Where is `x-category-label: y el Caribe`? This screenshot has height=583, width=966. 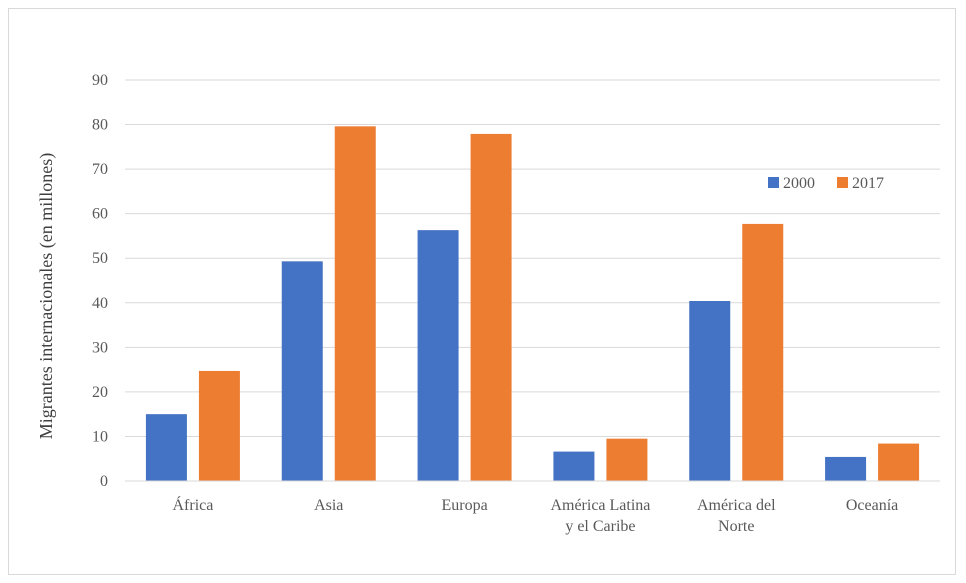 x-category-label: y el Caribe is located at coordinates (600, 526).